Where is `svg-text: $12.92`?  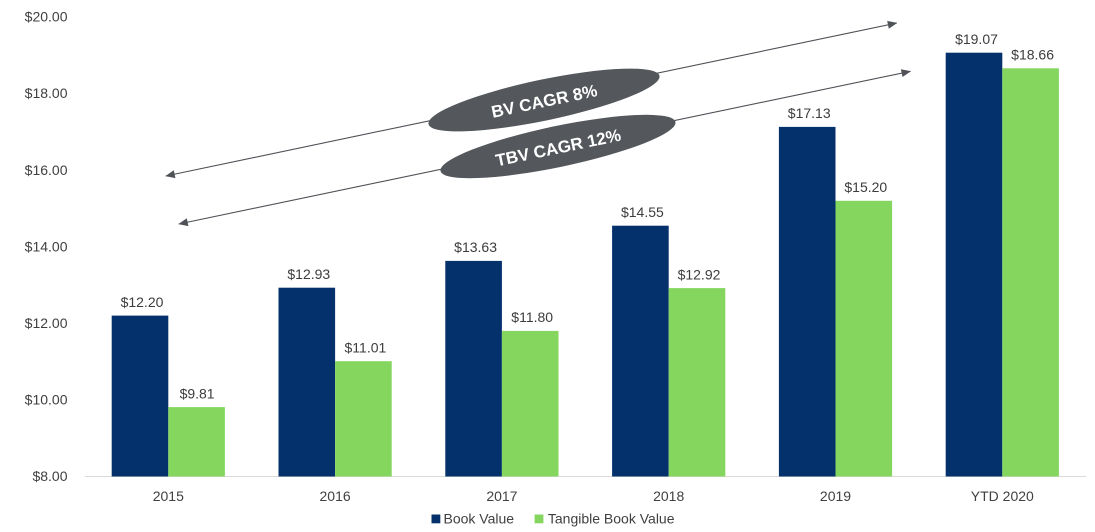
svg-text: $12.92 is located at coordinates (699, 274).